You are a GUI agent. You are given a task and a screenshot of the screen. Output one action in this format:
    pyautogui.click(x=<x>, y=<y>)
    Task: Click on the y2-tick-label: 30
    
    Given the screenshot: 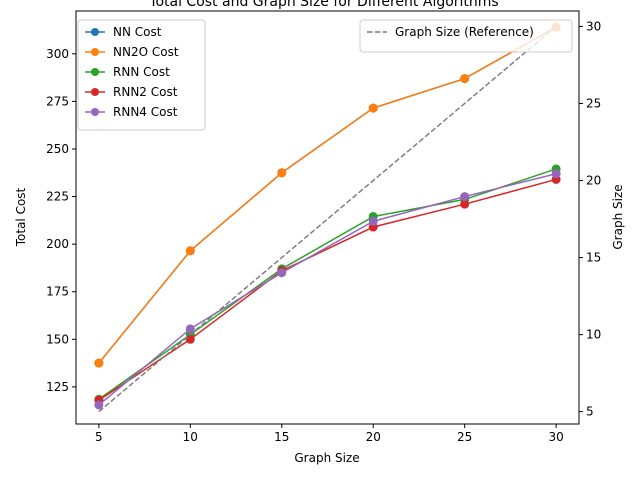 What is the action you would take?
    pyautogui.click(x=593, y=26)
    